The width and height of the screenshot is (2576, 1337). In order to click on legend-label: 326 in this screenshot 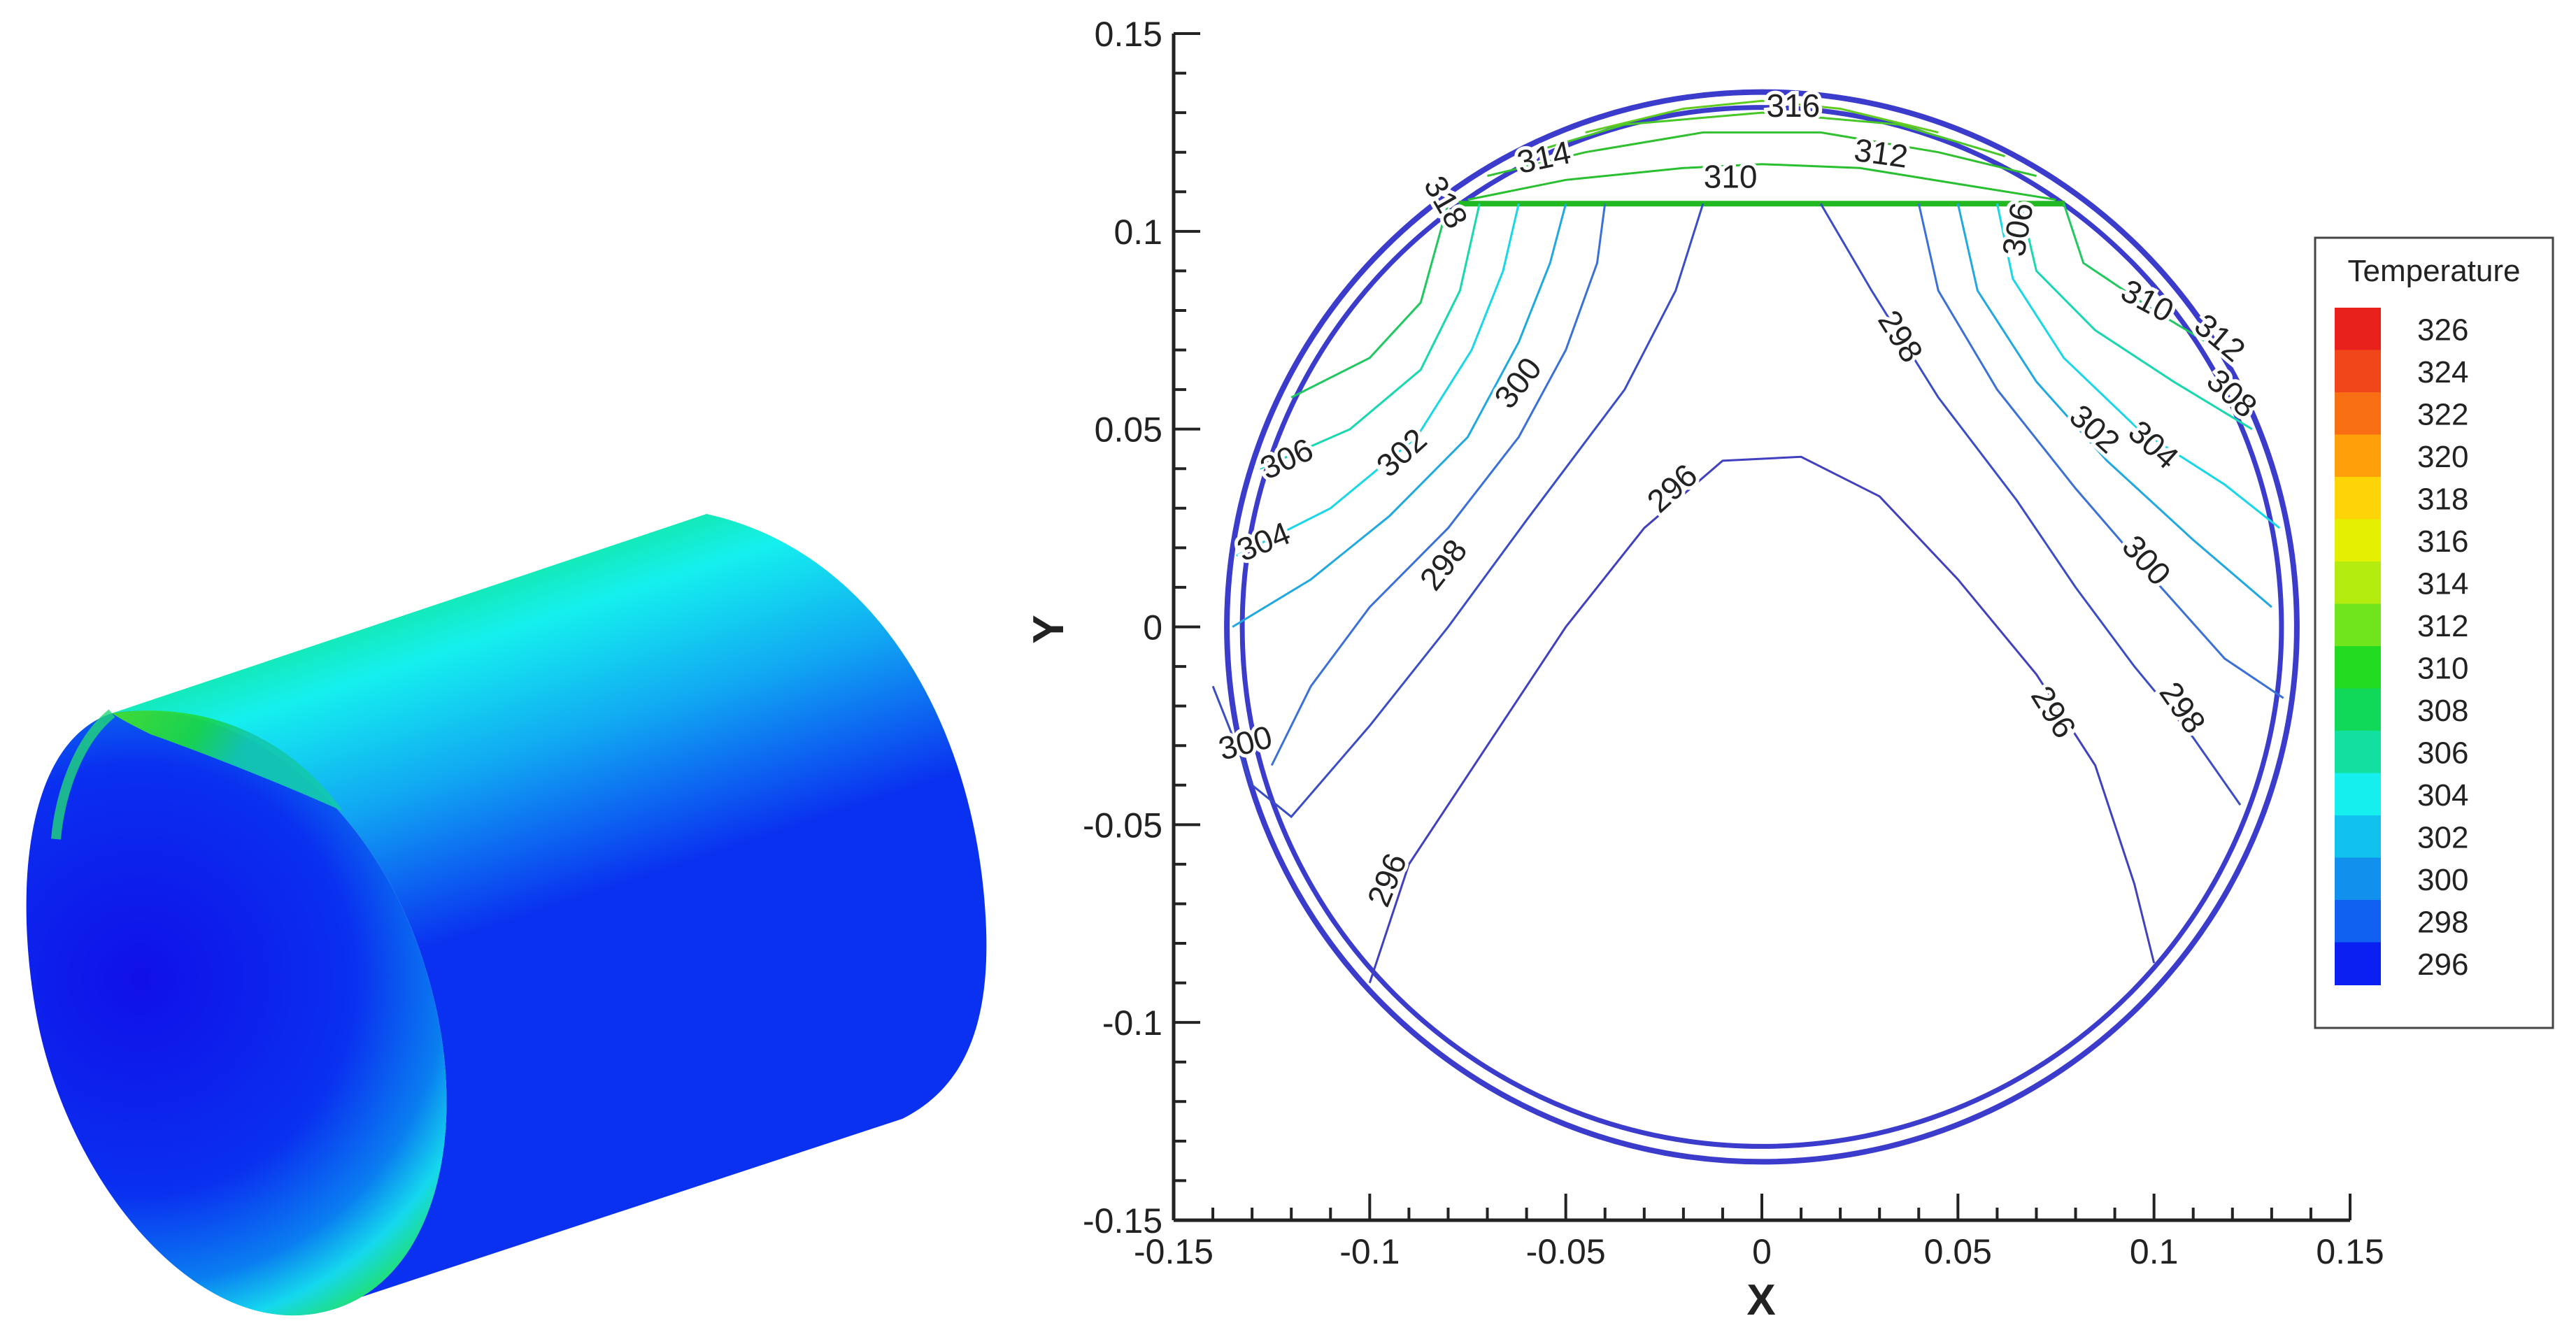, I will do `click(2442, 330)`.